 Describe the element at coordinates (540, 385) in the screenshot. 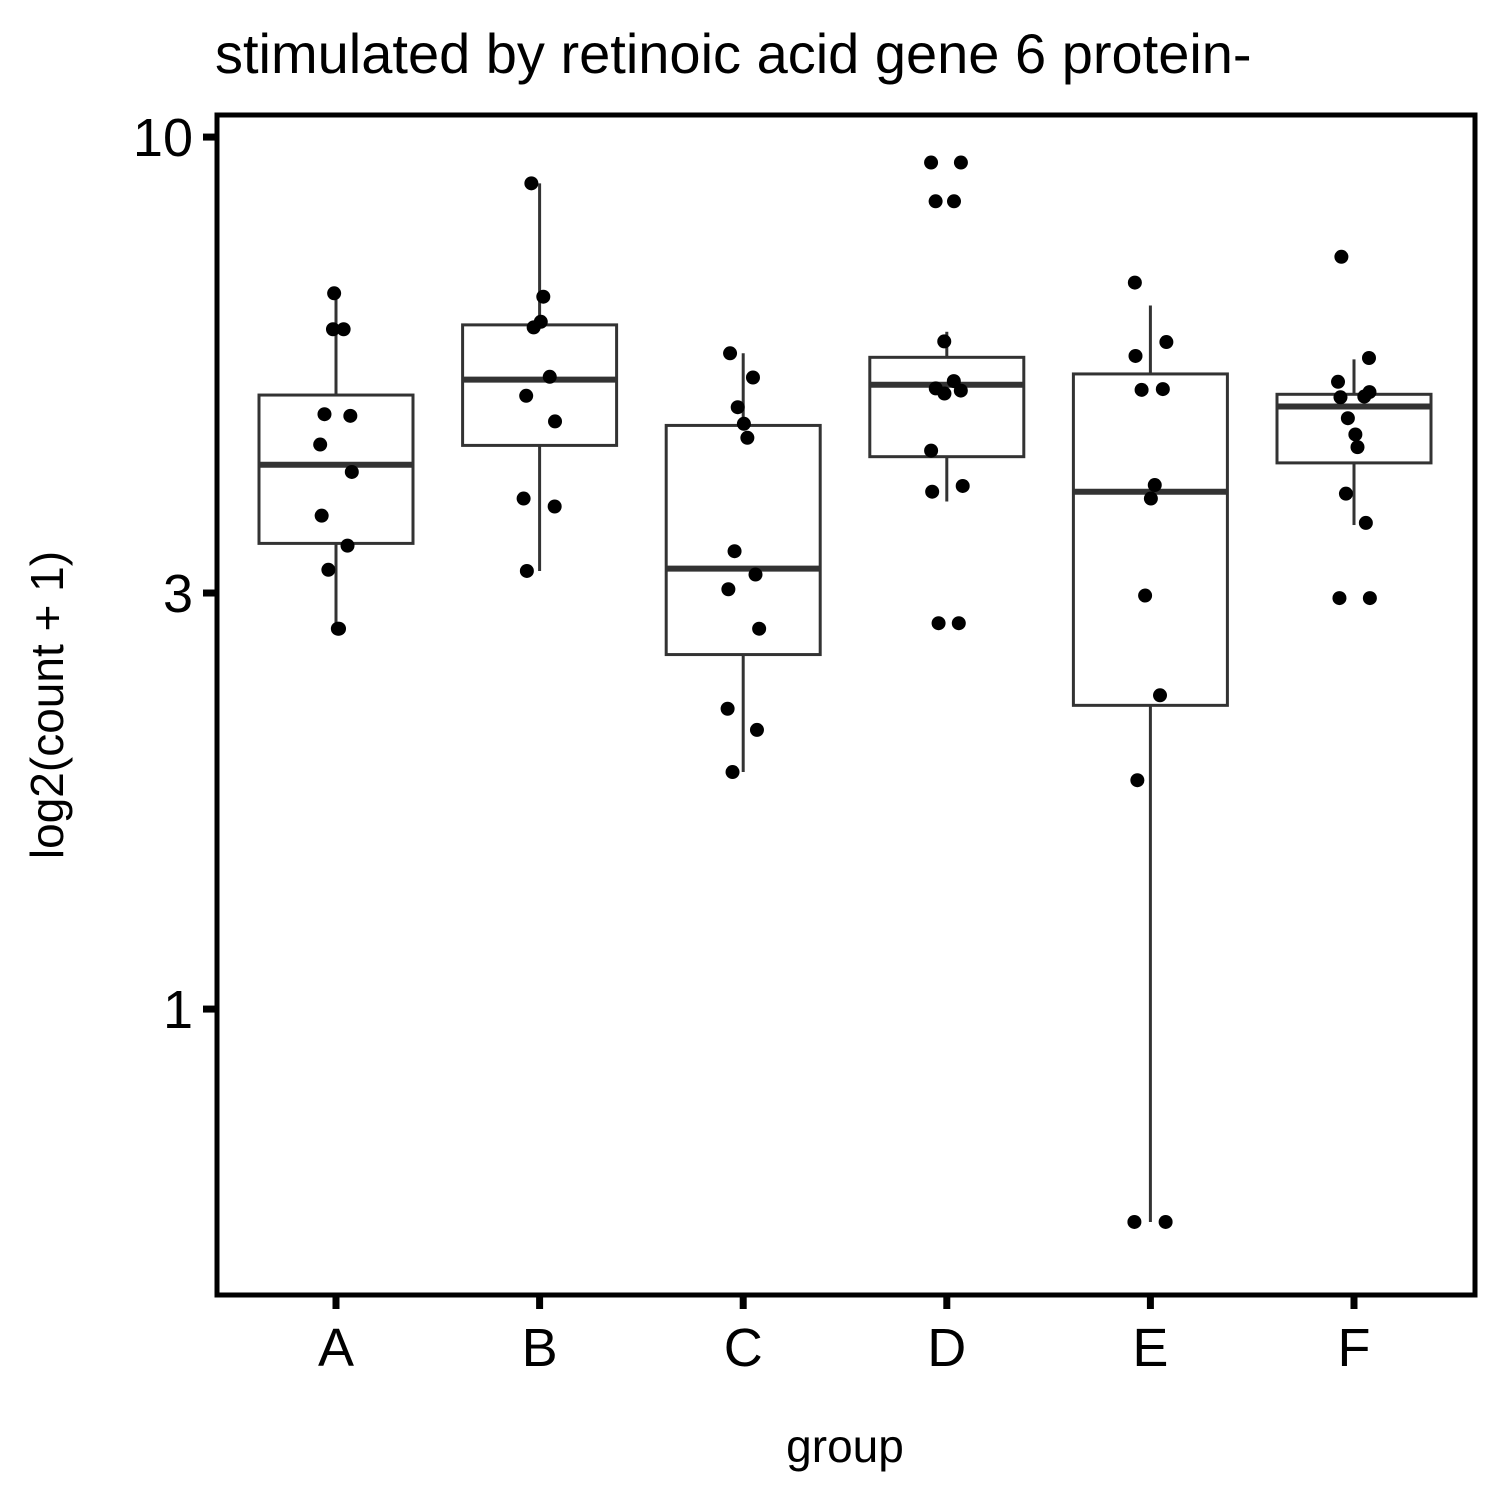

I see `box-B` at that location.